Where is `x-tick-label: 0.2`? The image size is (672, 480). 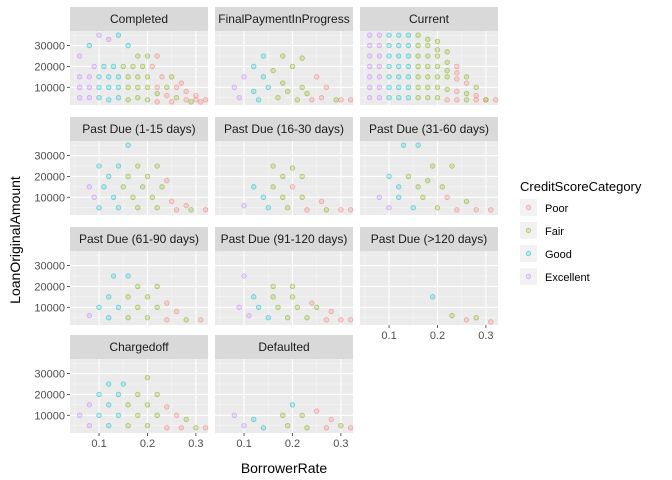
x-tick-label: 0.2 is located at coordinates (147, 444).